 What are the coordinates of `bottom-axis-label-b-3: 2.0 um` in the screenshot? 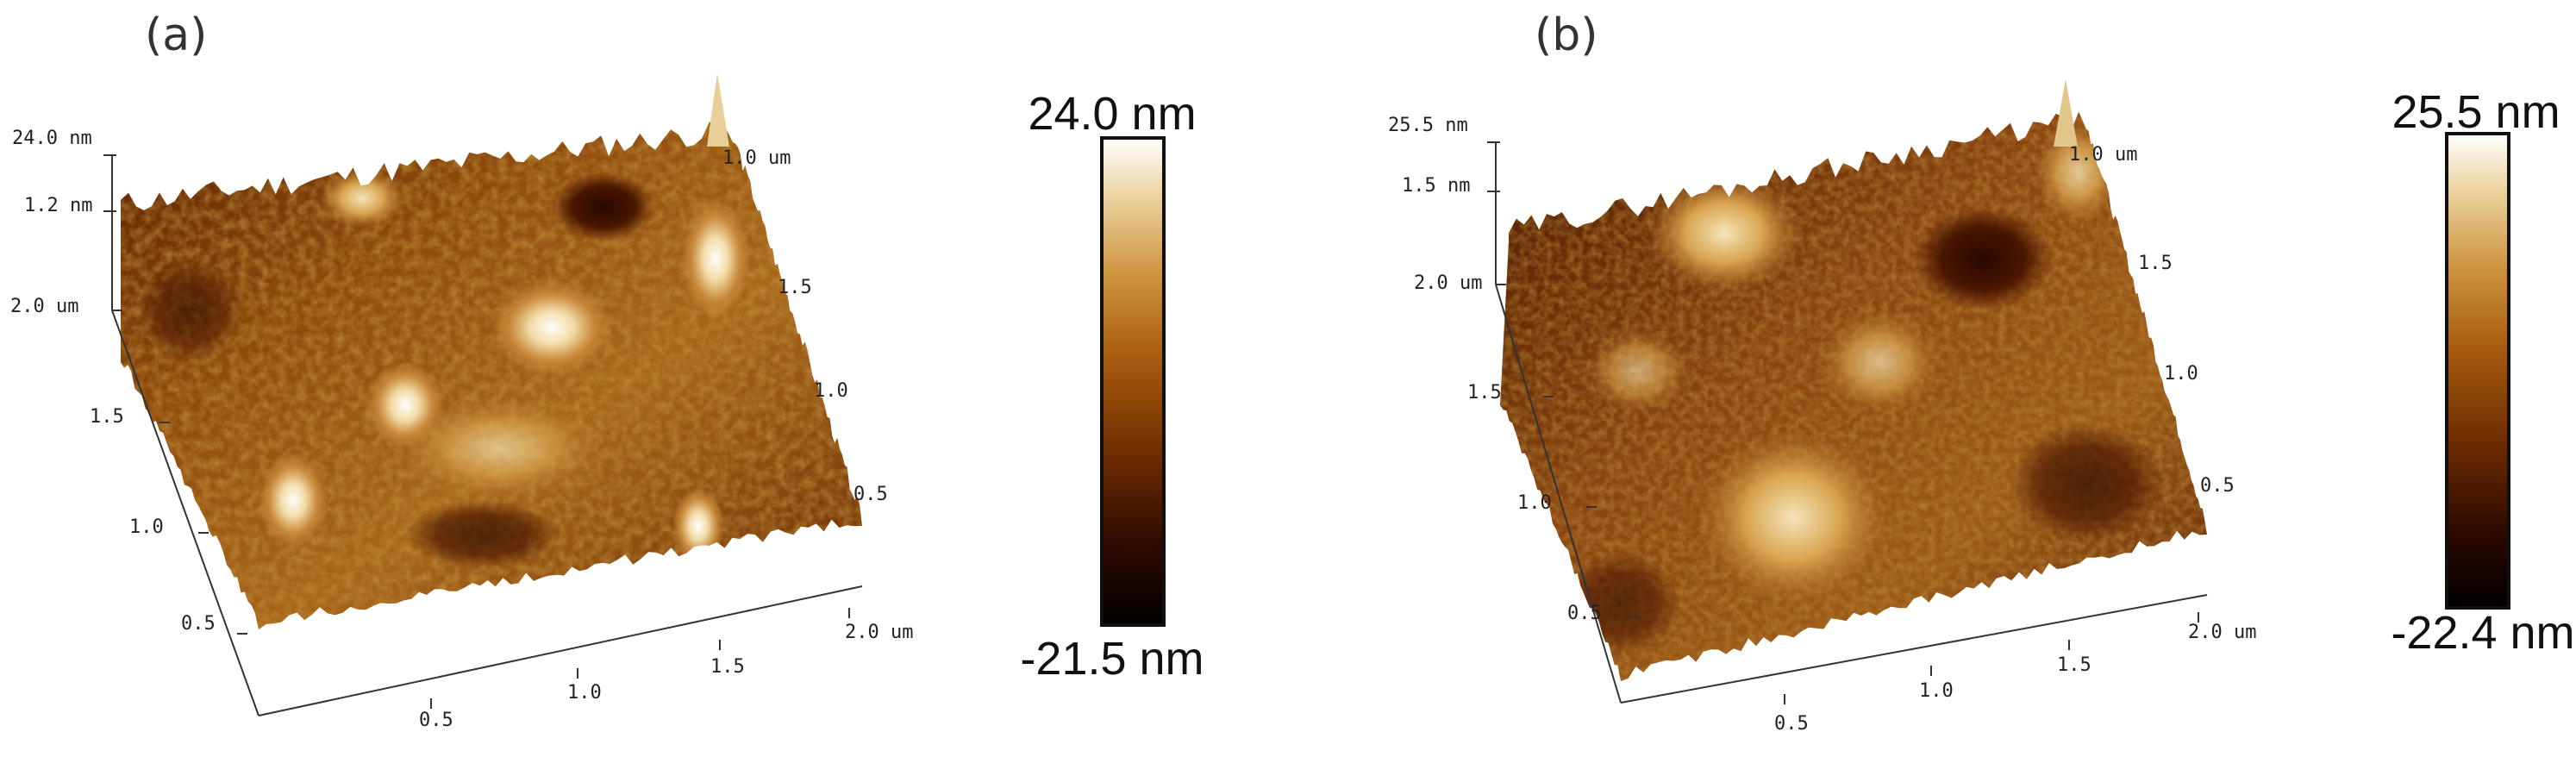 It's located at (2222, 632).